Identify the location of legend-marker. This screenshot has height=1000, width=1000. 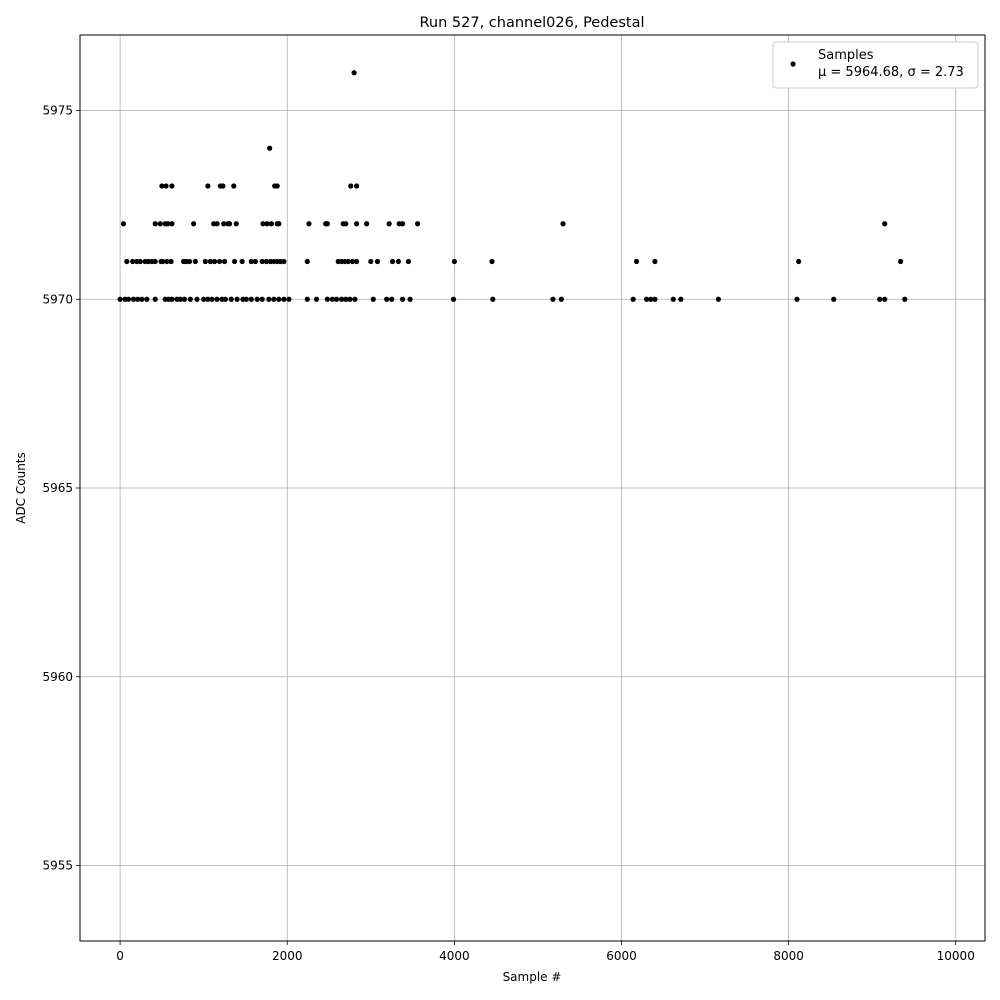
(793, 64).